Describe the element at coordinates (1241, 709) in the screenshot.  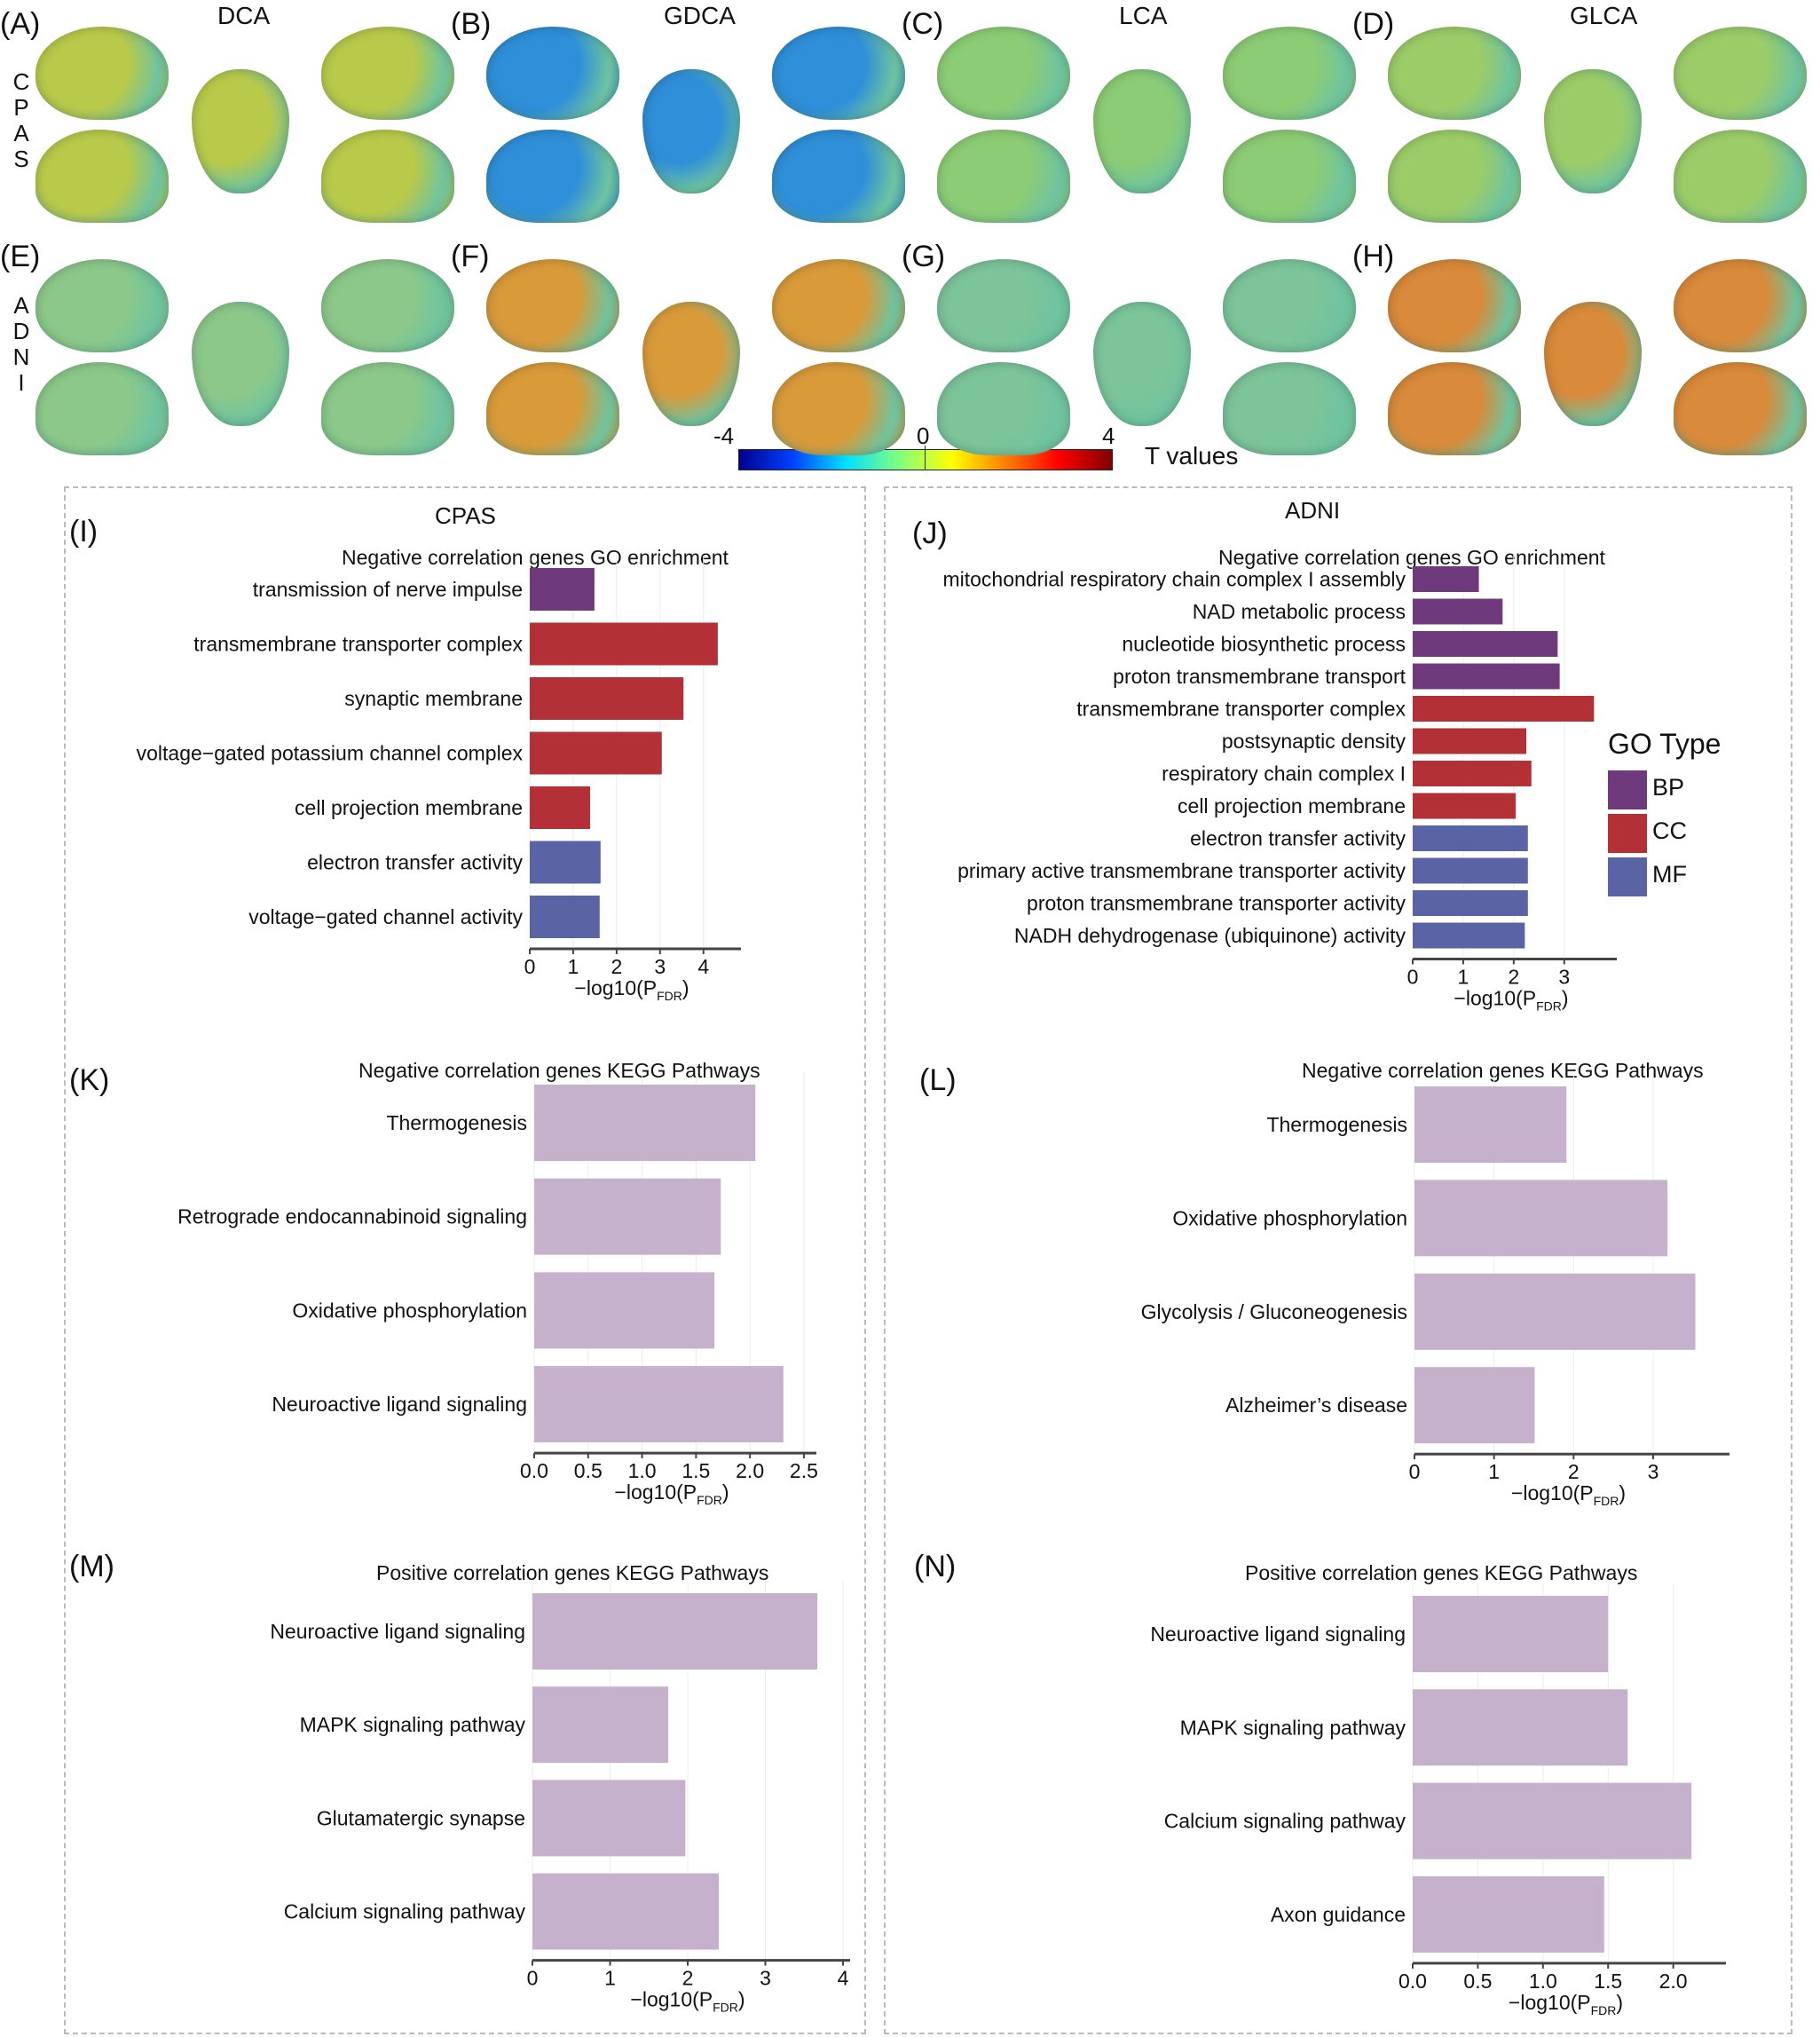
I see `category-label: transmembrane transporter complex` at that location.